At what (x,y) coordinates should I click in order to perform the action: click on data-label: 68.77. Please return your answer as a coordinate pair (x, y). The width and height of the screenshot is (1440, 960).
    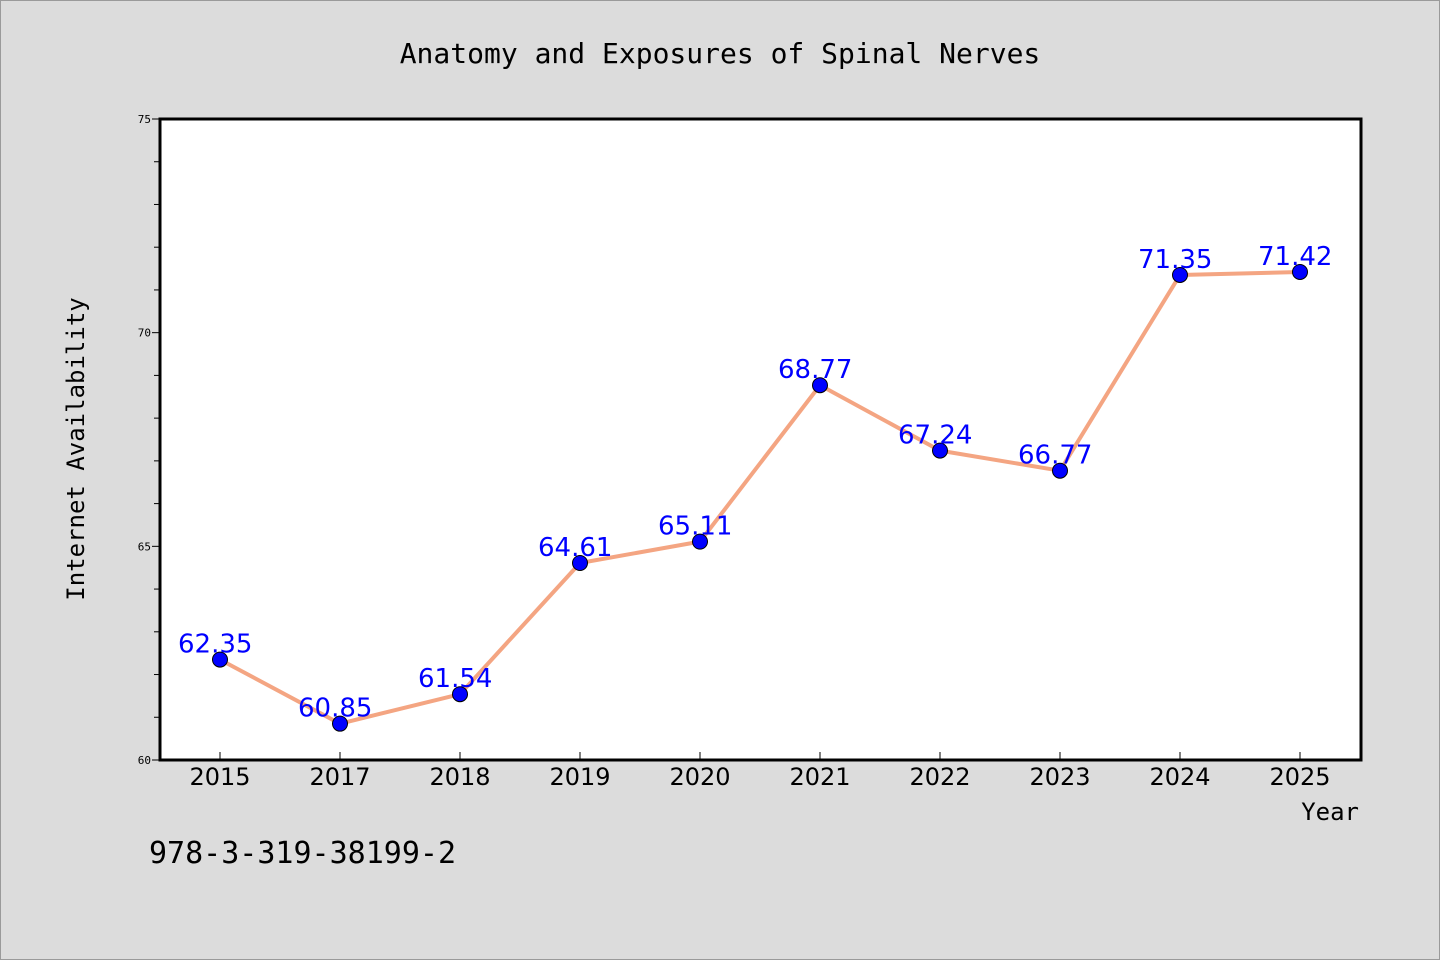
    Looking at the image, I should click on (815, 370).